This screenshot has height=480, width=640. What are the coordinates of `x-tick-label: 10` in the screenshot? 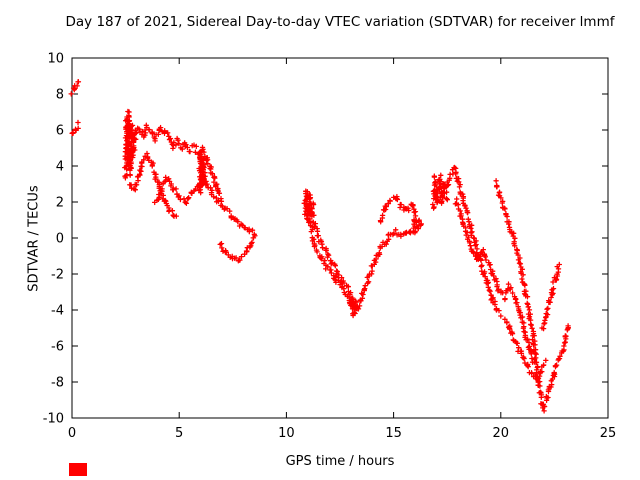 It's located at (286, 433).